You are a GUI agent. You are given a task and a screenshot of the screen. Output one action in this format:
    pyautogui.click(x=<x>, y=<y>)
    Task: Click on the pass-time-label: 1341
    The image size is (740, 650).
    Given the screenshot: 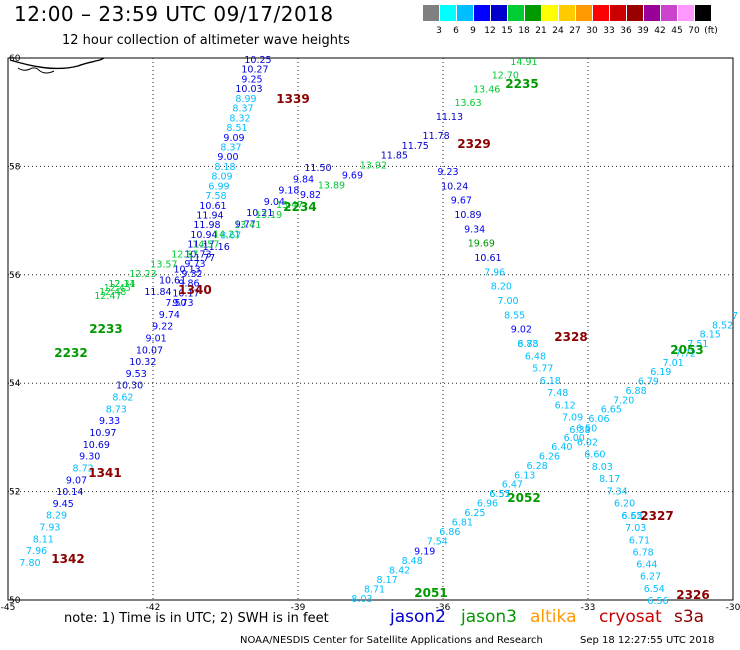 What is the action you would take?
    pyautogui.click(x=104, y=473)
    